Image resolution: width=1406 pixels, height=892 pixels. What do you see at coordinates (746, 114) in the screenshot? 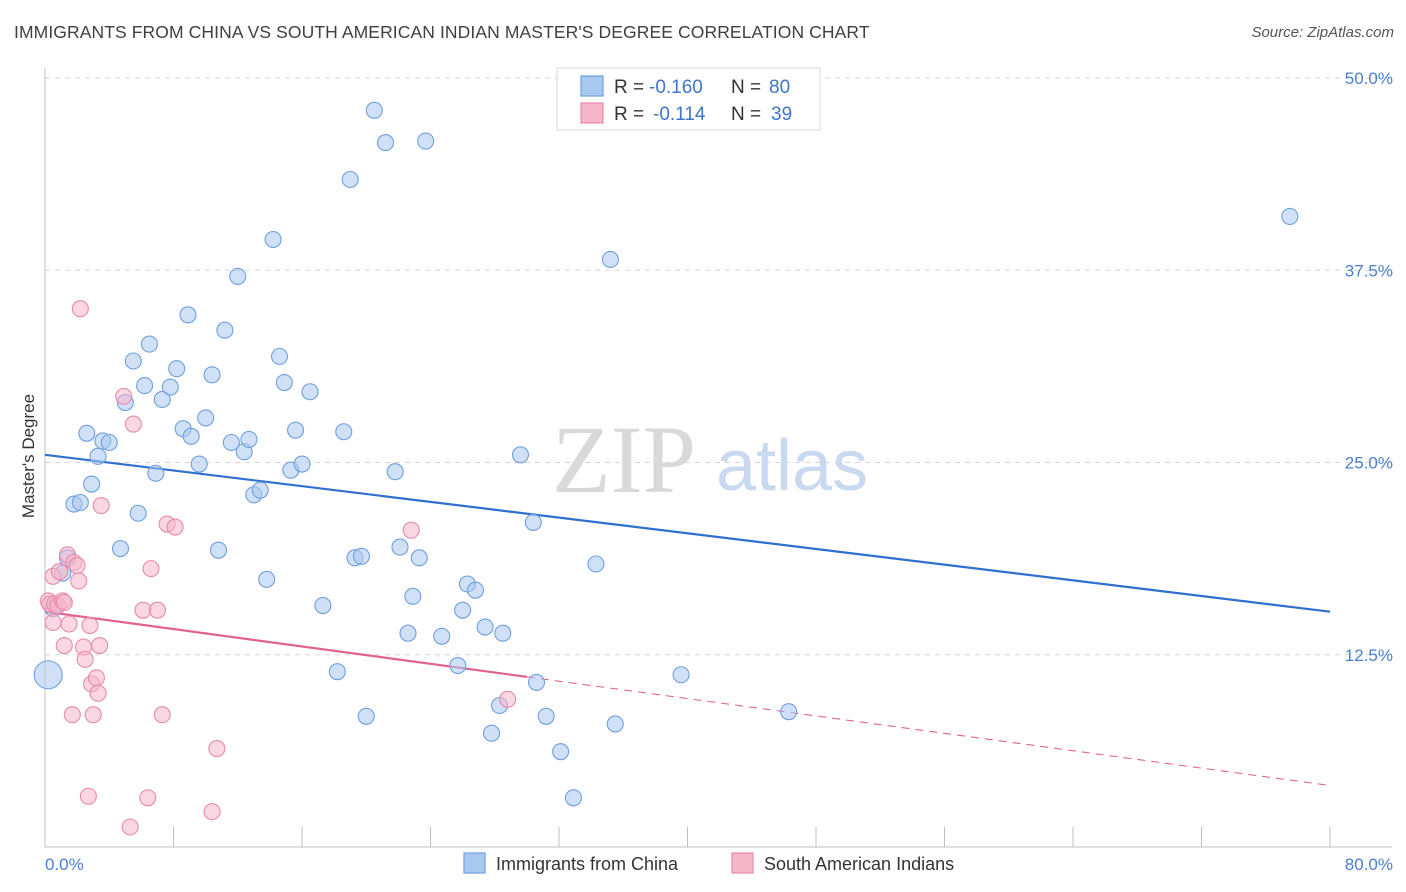
I see `legend-n-label-2: N =` at bounding box center [746, 114].